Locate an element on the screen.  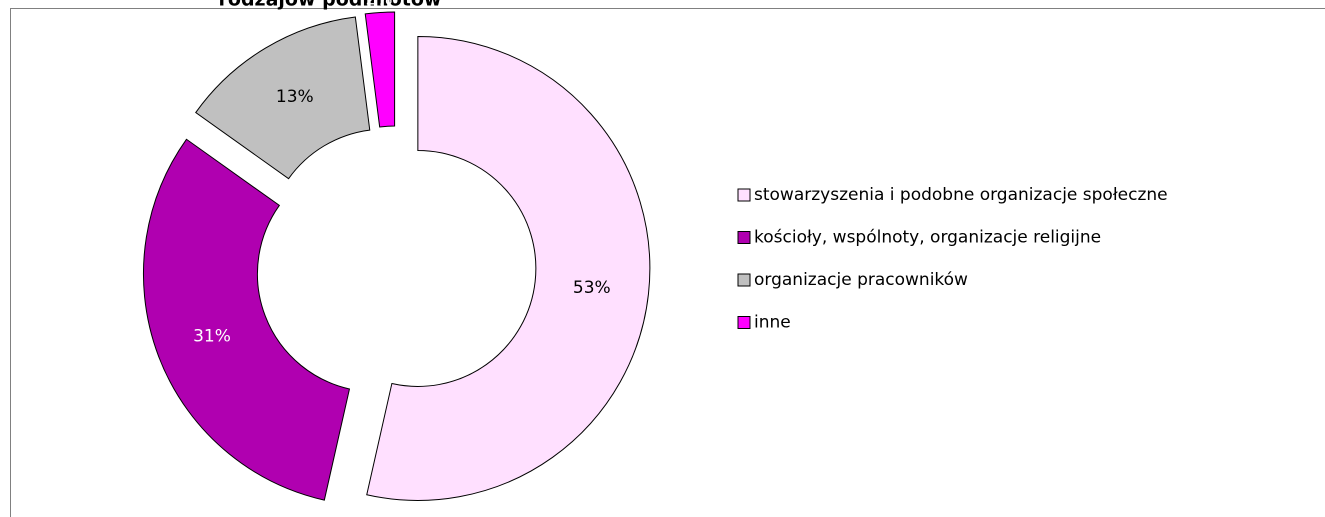
data-label: 31% is located at coordinates (212, 336).